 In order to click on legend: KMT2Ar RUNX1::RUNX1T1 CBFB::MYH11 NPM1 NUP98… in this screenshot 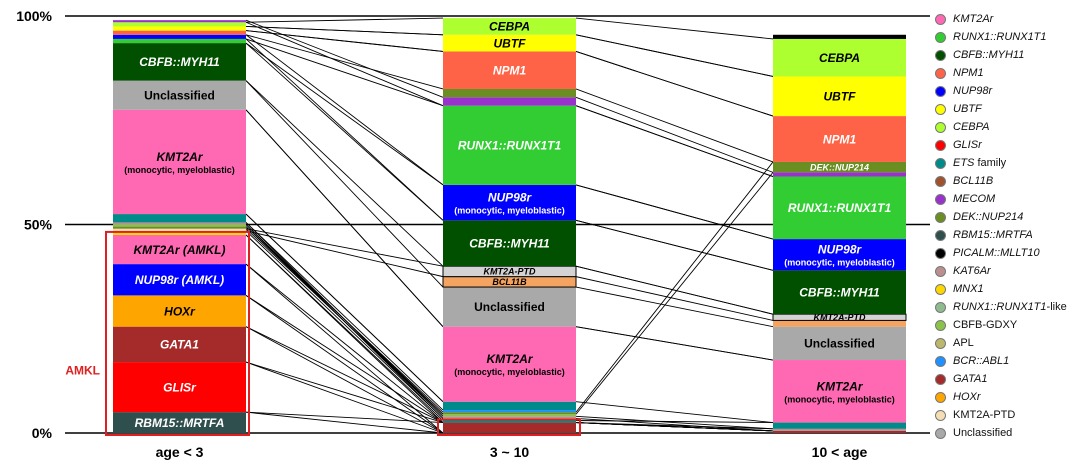, I will do `click(1005, 226)`.